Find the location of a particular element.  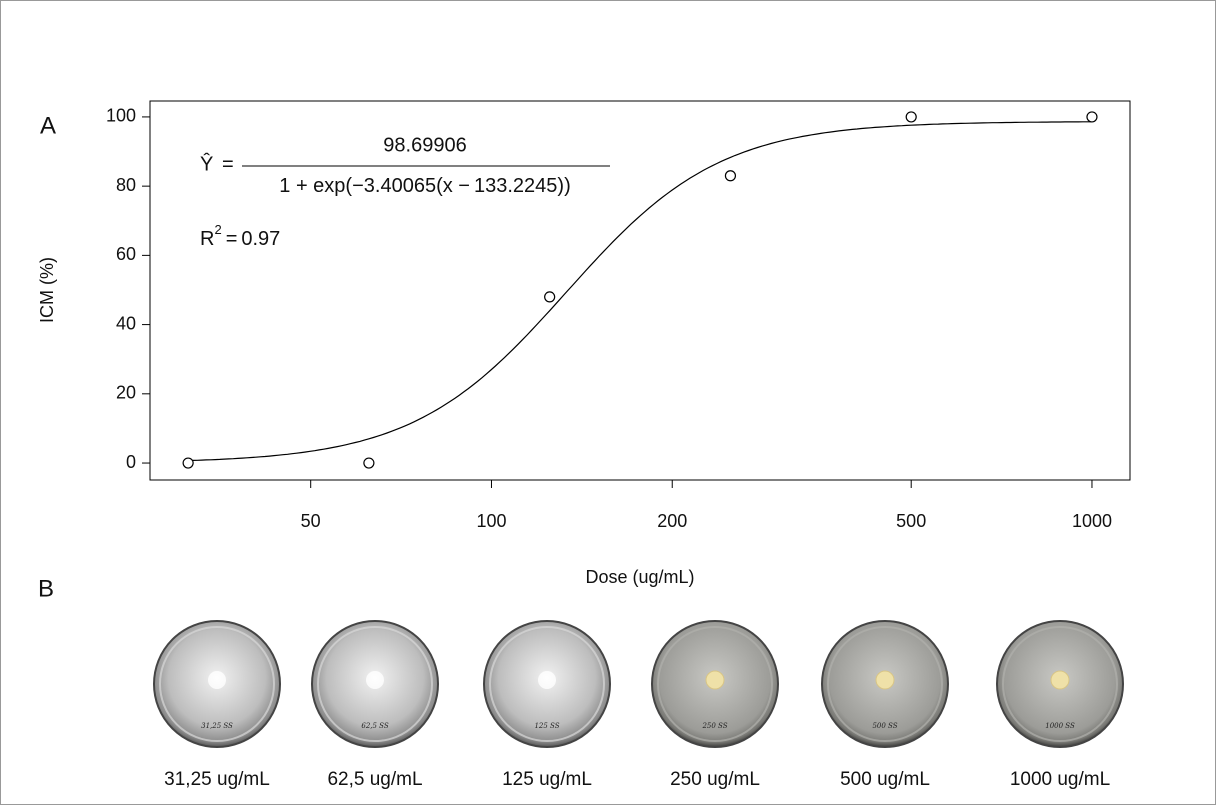

r-squared: R2 = 0.97 is located at coordinates (240, 236).